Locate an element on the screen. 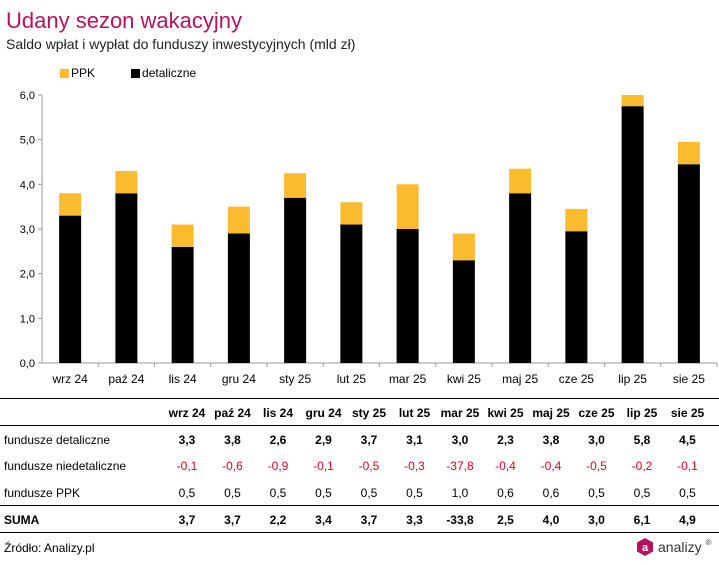 This screenshot has height=565, width=719. table-bottom-border is located at coordinates (359, 532).